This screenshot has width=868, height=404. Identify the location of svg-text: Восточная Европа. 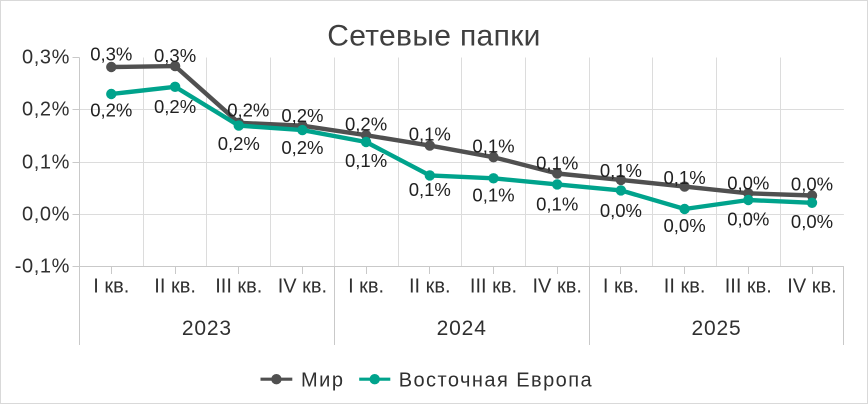
(496, 381).